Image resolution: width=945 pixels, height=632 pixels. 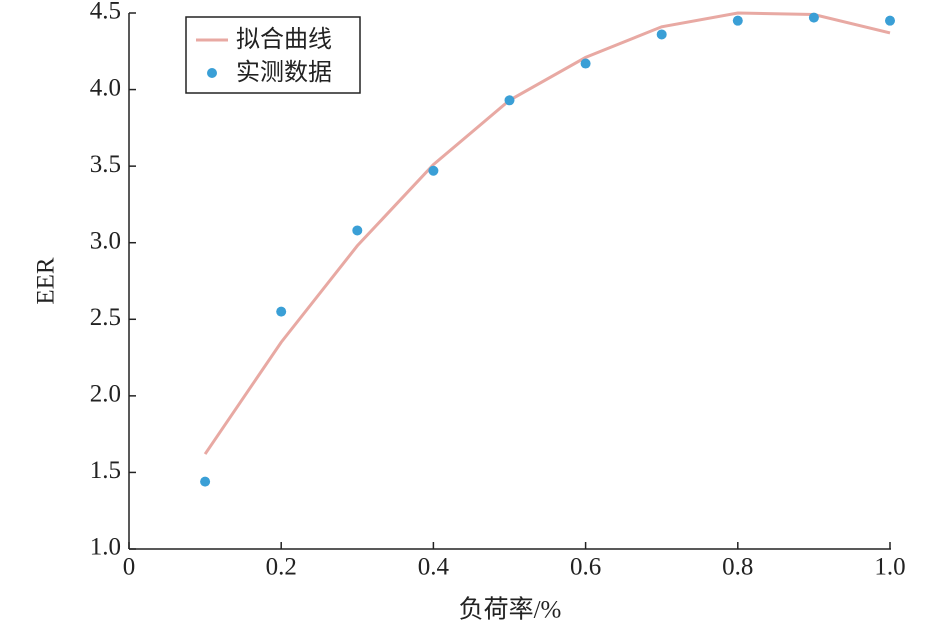 What do you see at coordinates (105, 164) in the screenshot?
I see `y-tick-label: 3.5` at bounding box center [105, 164].